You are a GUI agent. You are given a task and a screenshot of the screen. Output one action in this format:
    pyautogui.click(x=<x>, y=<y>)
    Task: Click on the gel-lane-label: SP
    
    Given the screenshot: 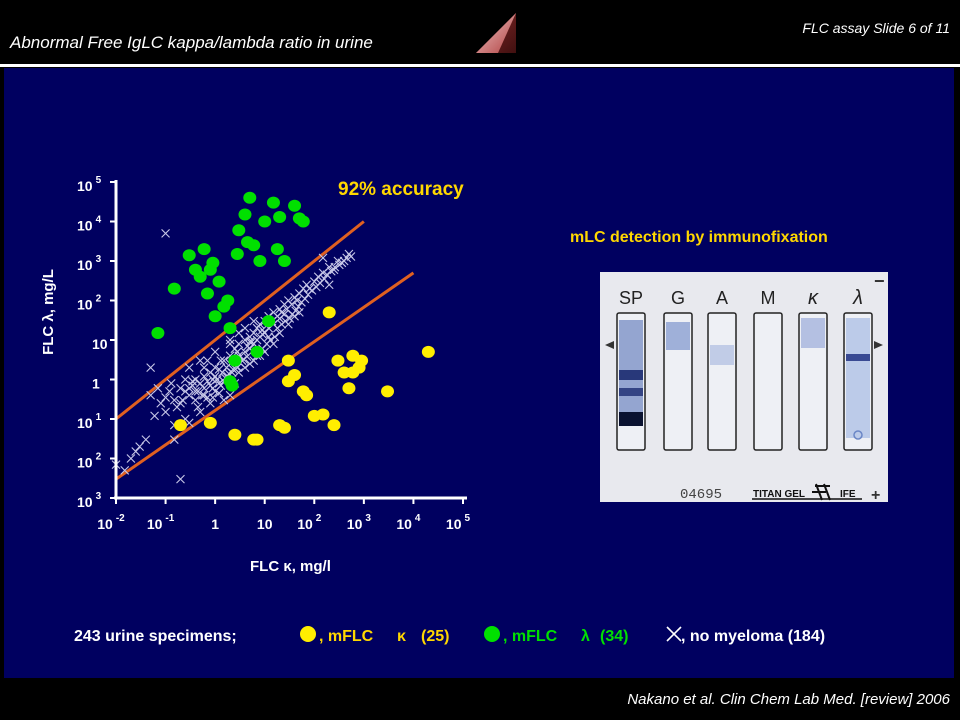 What is the action you would take?
    pyautogui.click(x=631, y=298)
    